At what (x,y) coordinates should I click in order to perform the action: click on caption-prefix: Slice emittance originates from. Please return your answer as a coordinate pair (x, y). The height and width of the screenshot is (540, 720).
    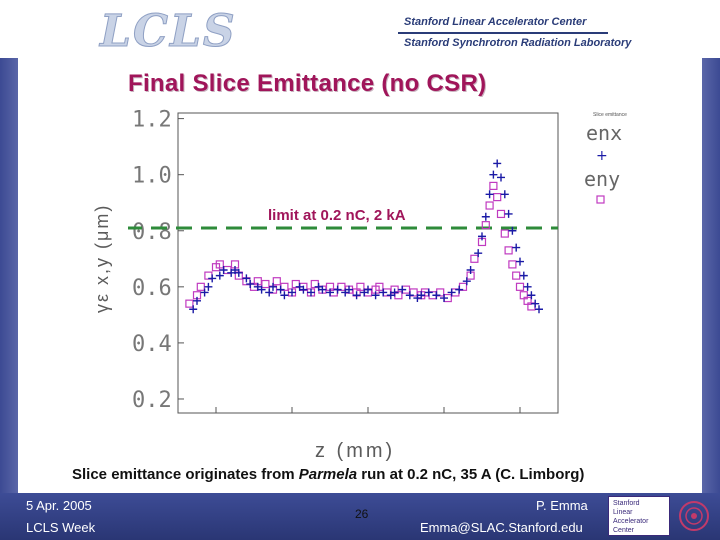
    Looking at the image, I should click on (185, 474).